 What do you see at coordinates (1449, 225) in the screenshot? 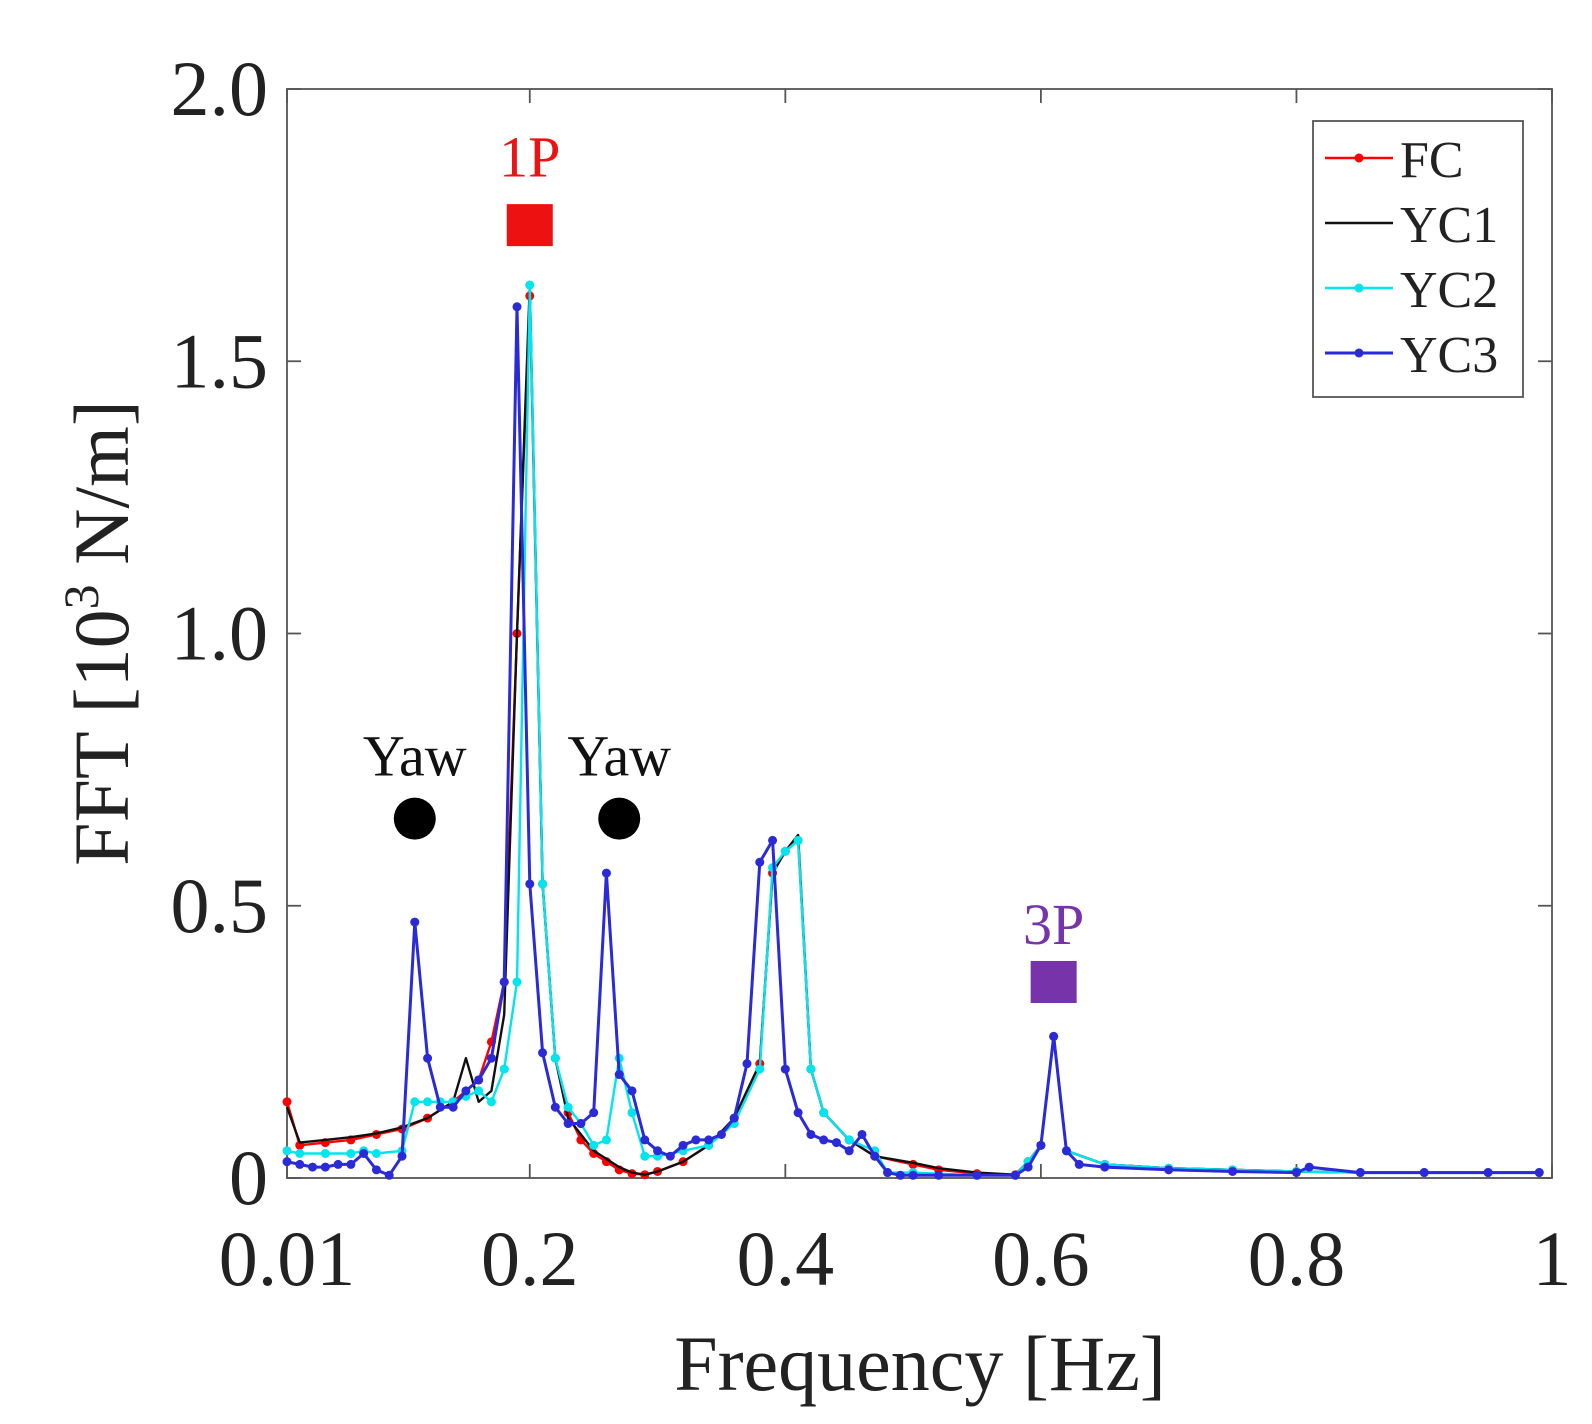
I see `legend-label-yc1: YC1` at bounding box center [1449, 225].